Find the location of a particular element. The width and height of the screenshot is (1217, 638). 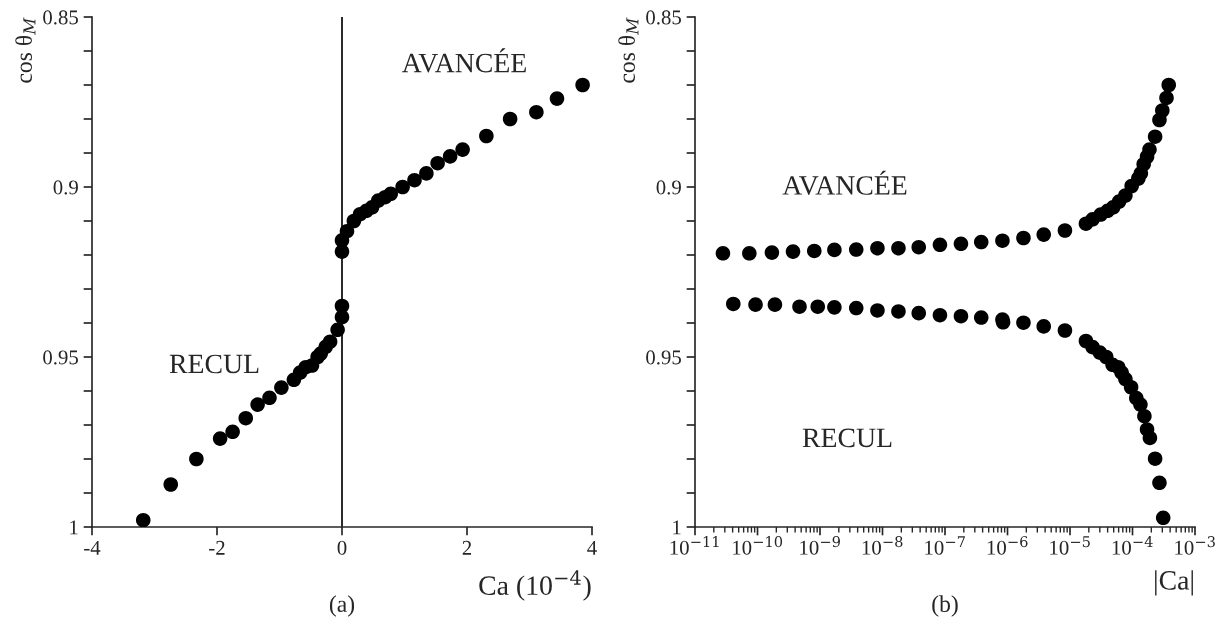

x-tick-label: 4 is located at coordinates (592, 547).